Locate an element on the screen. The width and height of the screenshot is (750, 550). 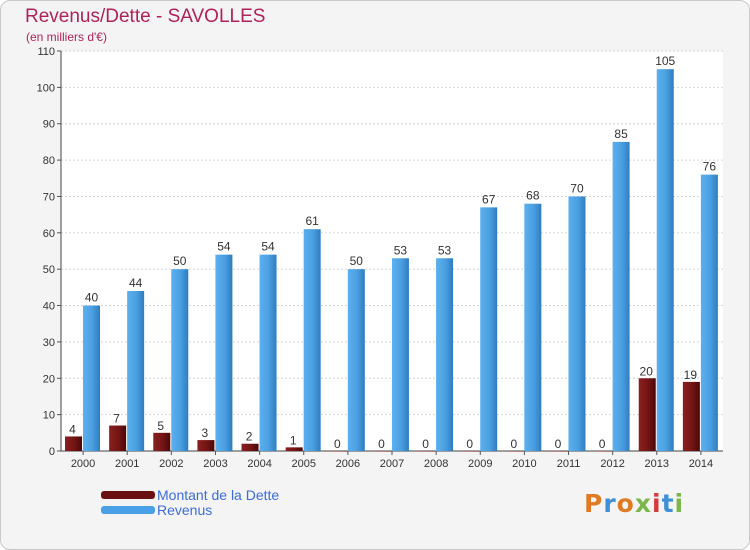
y-tick-label: 30 is located at coordinates (49, 343).